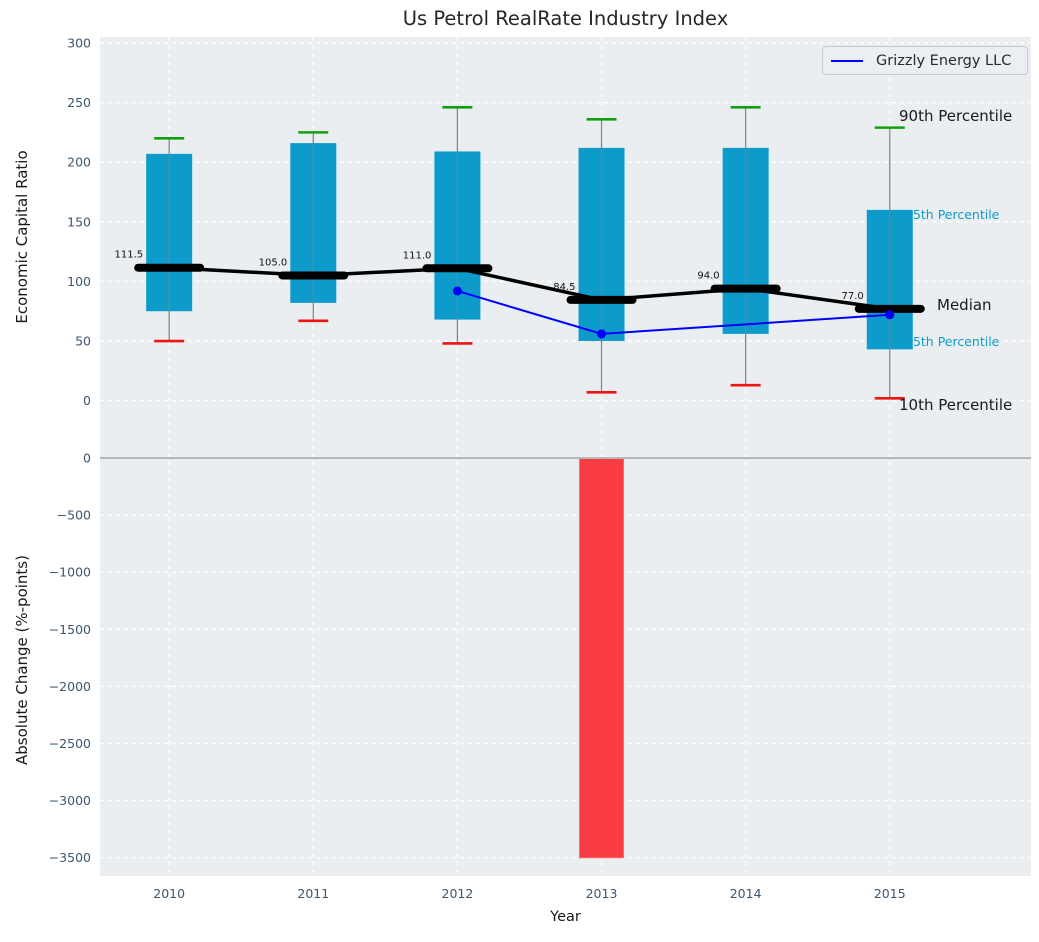 This screenshot has width=1039, height=942. Describe the element at coordinates (70, 800) in the screenshot. I see `y-tick-label-bottom: −3000` at that location.